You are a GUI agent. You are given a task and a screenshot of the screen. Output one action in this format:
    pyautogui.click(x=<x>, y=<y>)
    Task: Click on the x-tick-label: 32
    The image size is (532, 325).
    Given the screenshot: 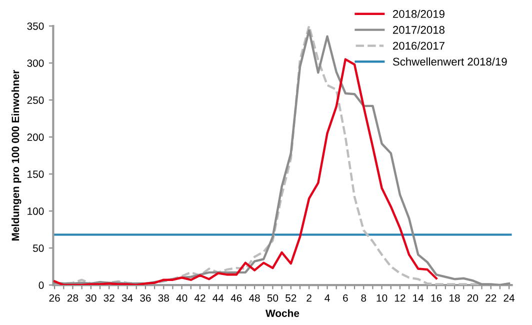 What is the action you would take?
    pyautogui.click(x=109, y=298)
    